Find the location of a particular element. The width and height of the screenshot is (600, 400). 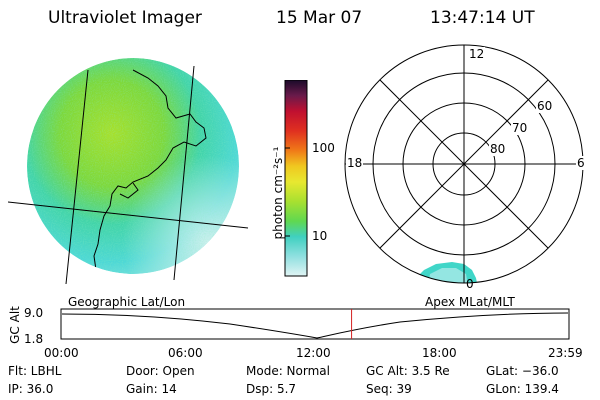

mlt-label-0: 0 is located at coordinates (470, 284).